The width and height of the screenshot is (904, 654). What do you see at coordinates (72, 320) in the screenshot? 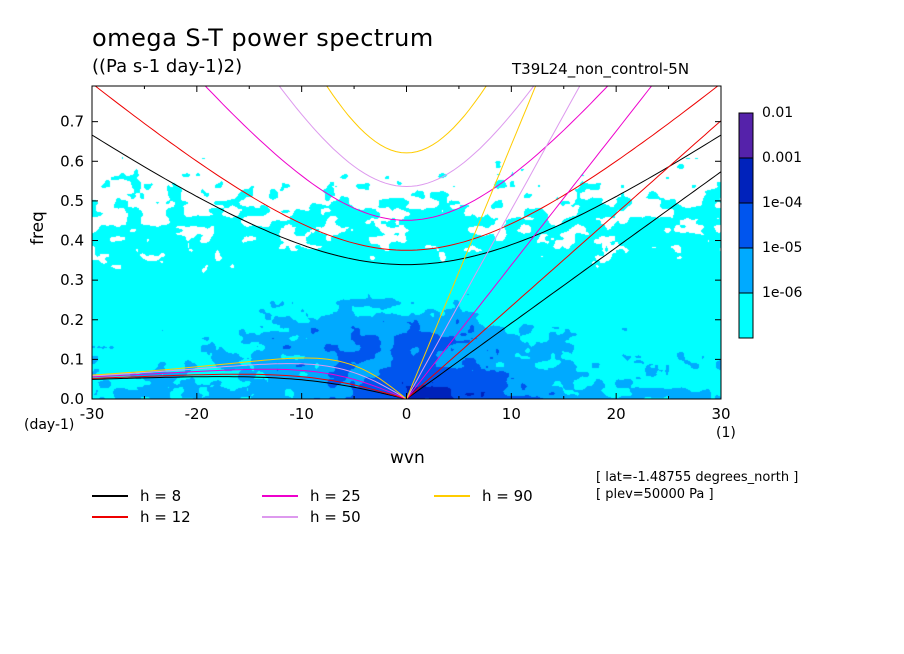
I see `y-tick-label: 0.2` at bounding box center [72, 320].